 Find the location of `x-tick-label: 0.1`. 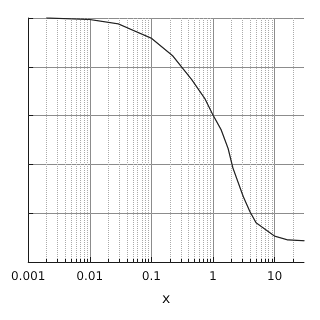

x-tick-label: 0.1 is located at coordinates (151, 276).